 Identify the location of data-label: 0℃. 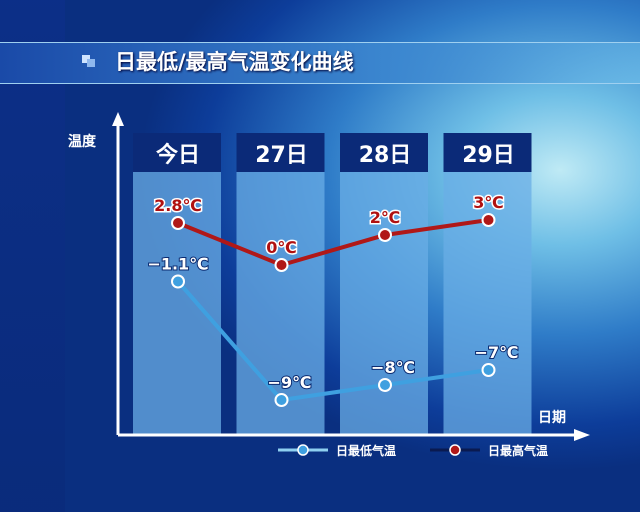
(281, 247).